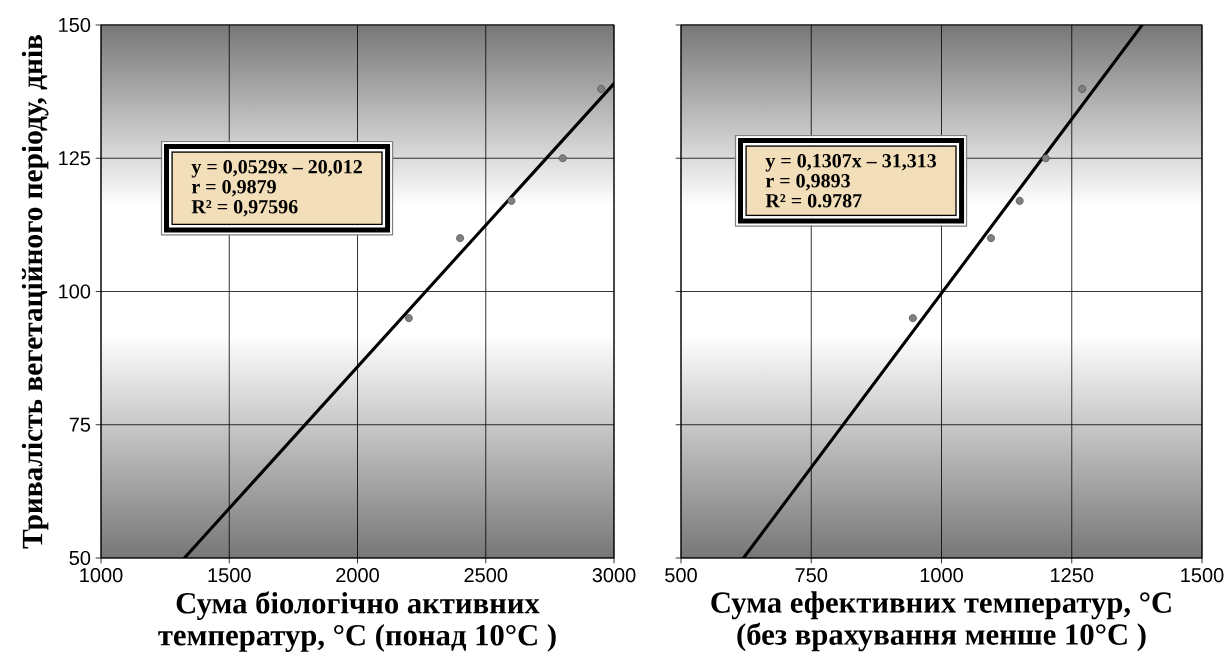 The width and height of the screenshot is (1228, 663). What do you see at coordinates (614, 575) in the screenshot?
I see `x-tick-label: 3000` at bounding box center [614, 575].